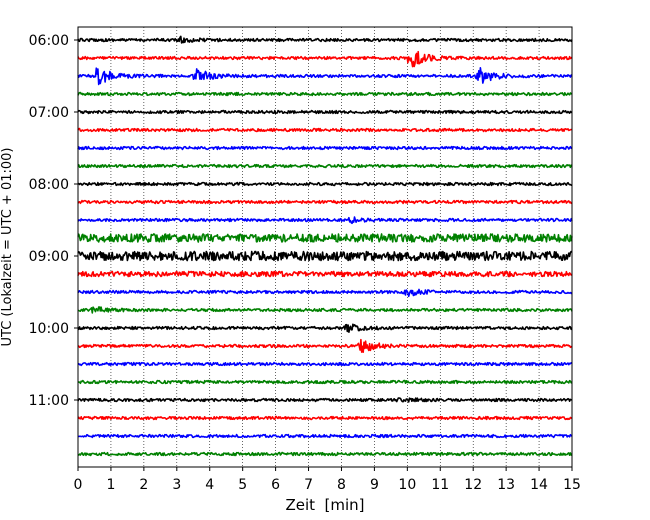  Describe the element at coordinates (374, 485) in the screenshot. I see `x-tick-label: 9` at that location.